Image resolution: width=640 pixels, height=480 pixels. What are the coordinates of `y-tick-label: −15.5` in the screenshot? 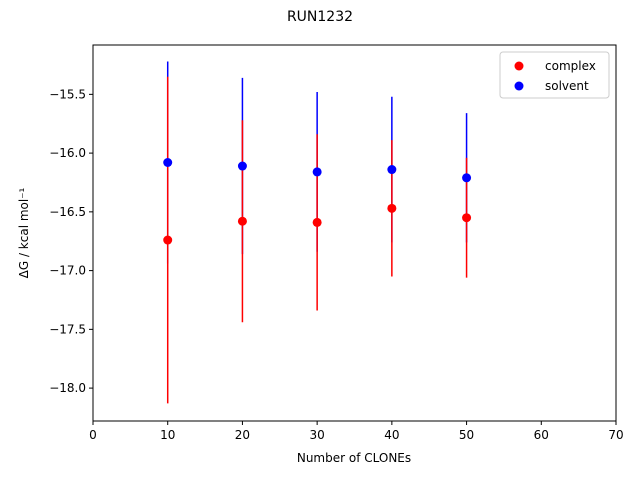 It's located at (67, 94).